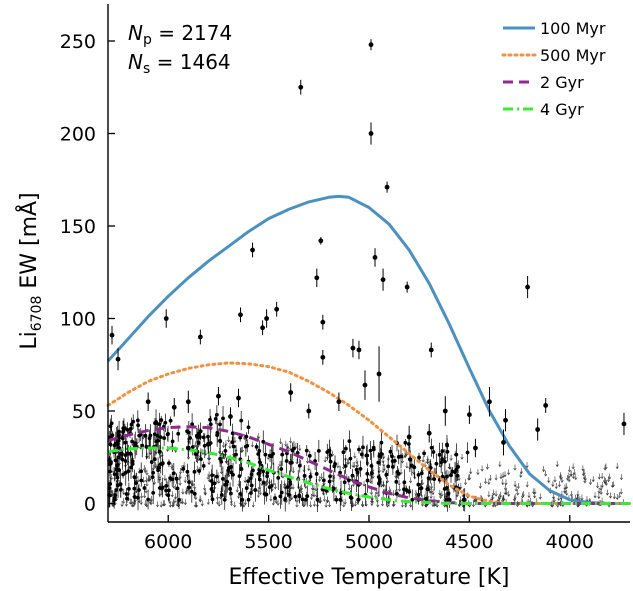 Image resolution: width=633 pixels, height=591 pixels. Describe the element at coordinates (180, 49) in the screenshot. I see `count-annotations: Np = 2174 Ns = 1464` at that location.